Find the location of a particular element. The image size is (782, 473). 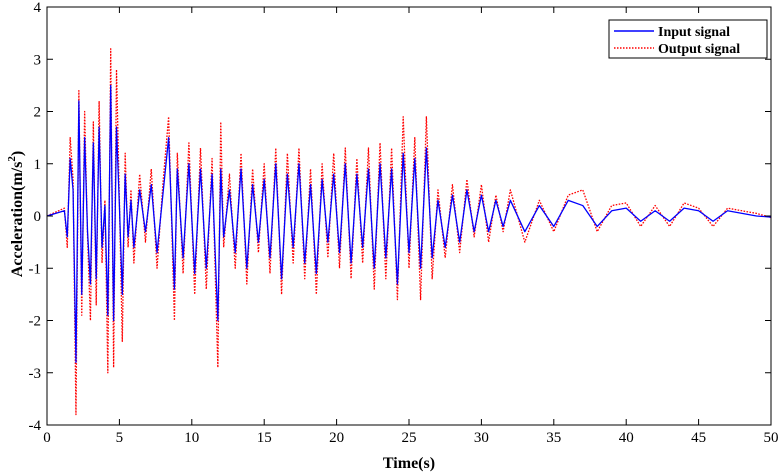

y-tick-label: -3 is located at coordinates (35, 374).